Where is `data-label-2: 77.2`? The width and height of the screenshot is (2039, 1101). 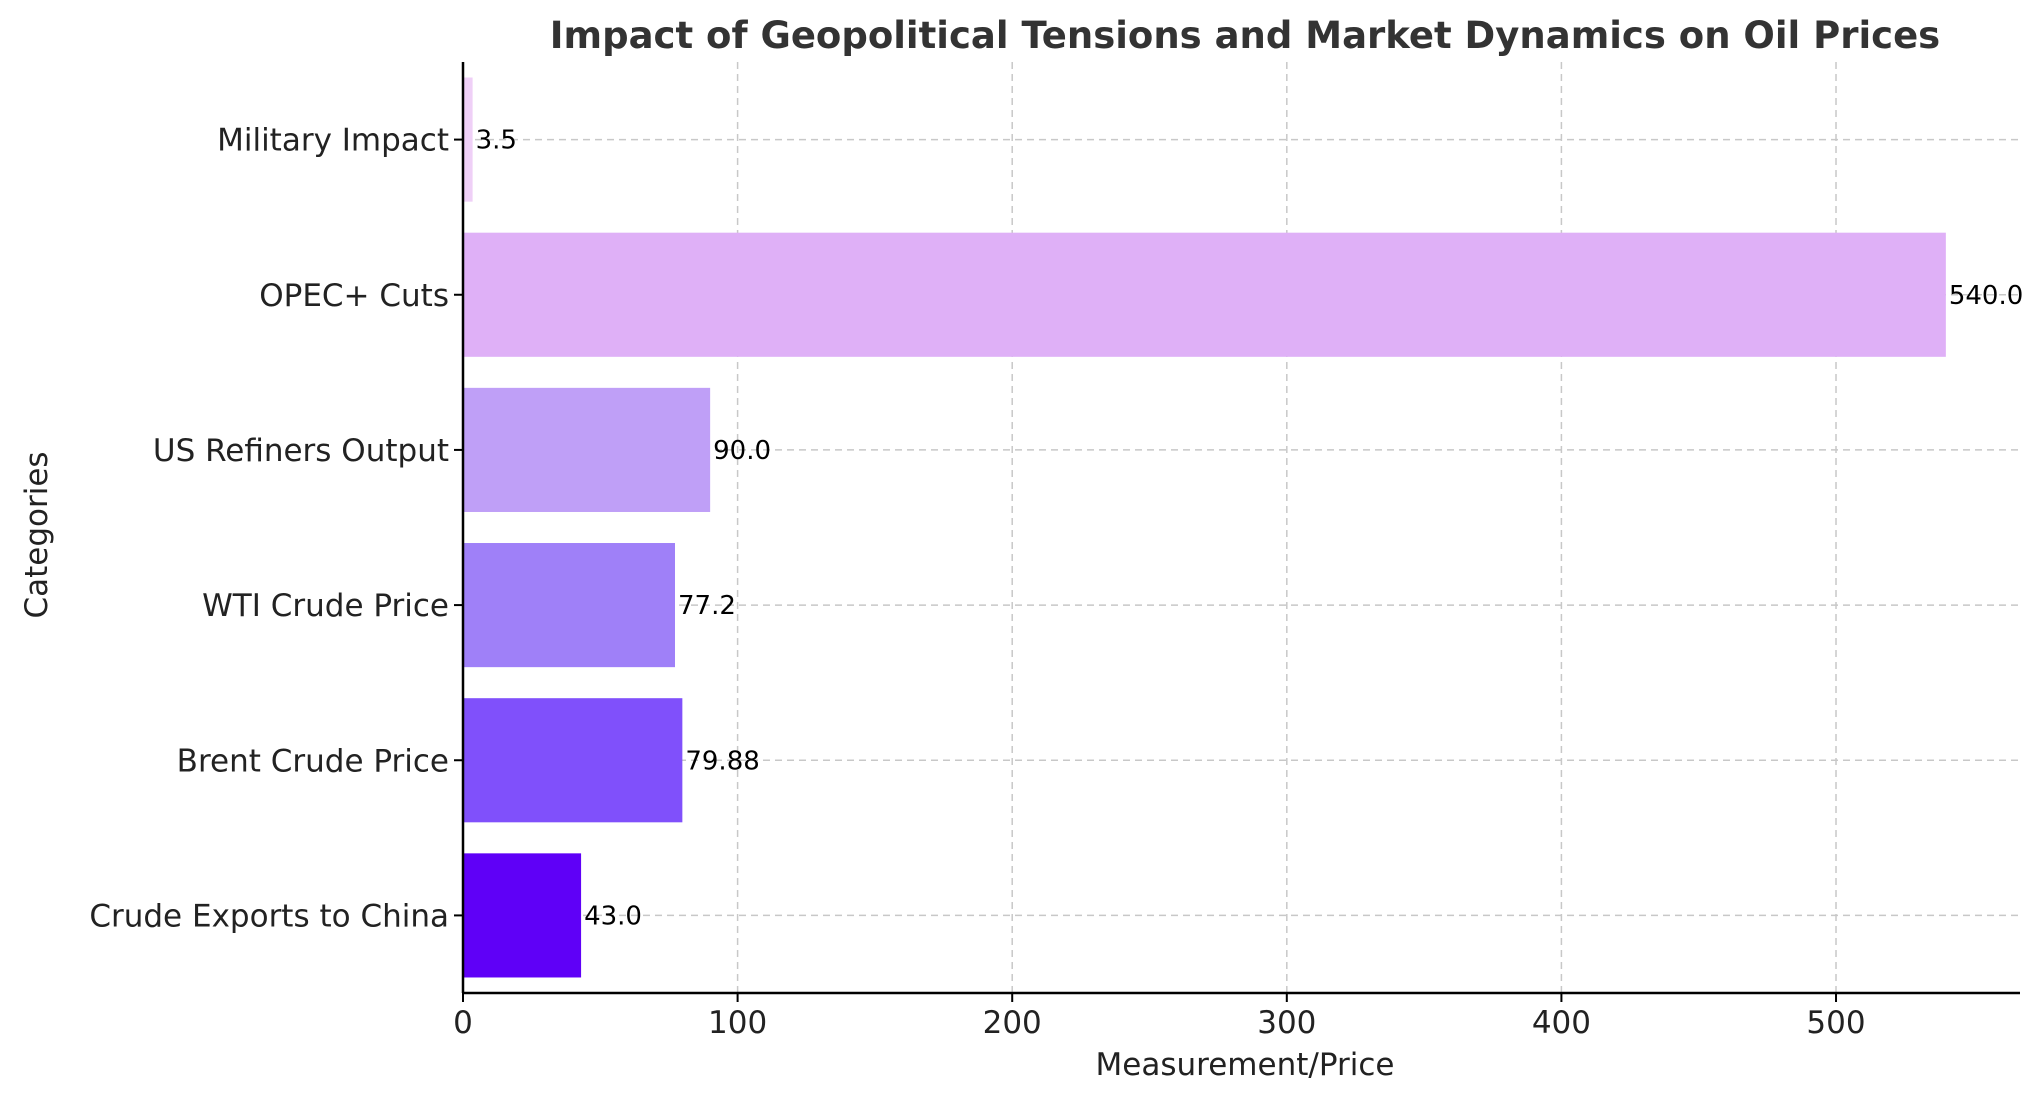 data-label-2: 77.2 is located at coordinates (707, 606).